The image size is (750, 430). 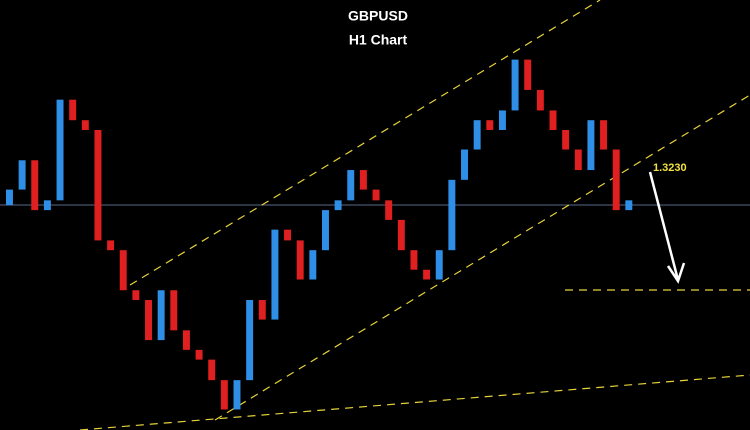 I want to click on arrow, so click(x=667, y=227).